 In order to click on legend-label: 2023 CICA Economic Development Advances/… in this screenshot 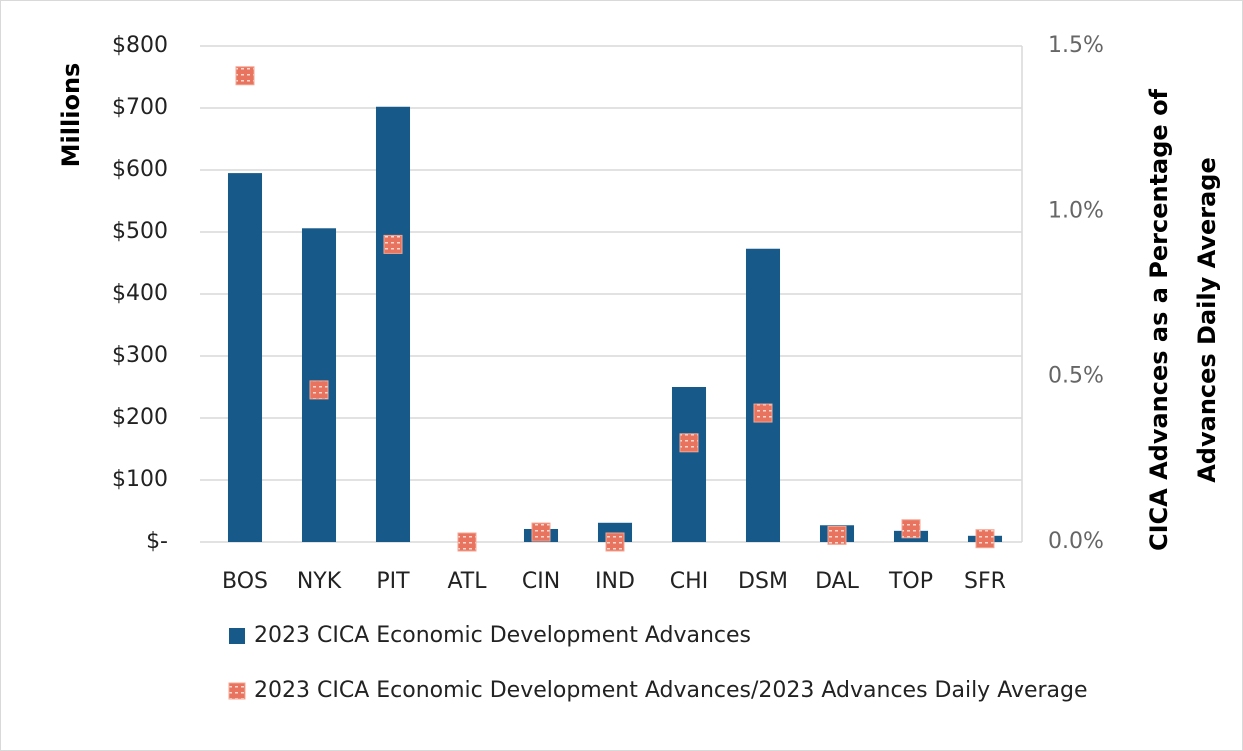, I will do `click(671, 690)`.